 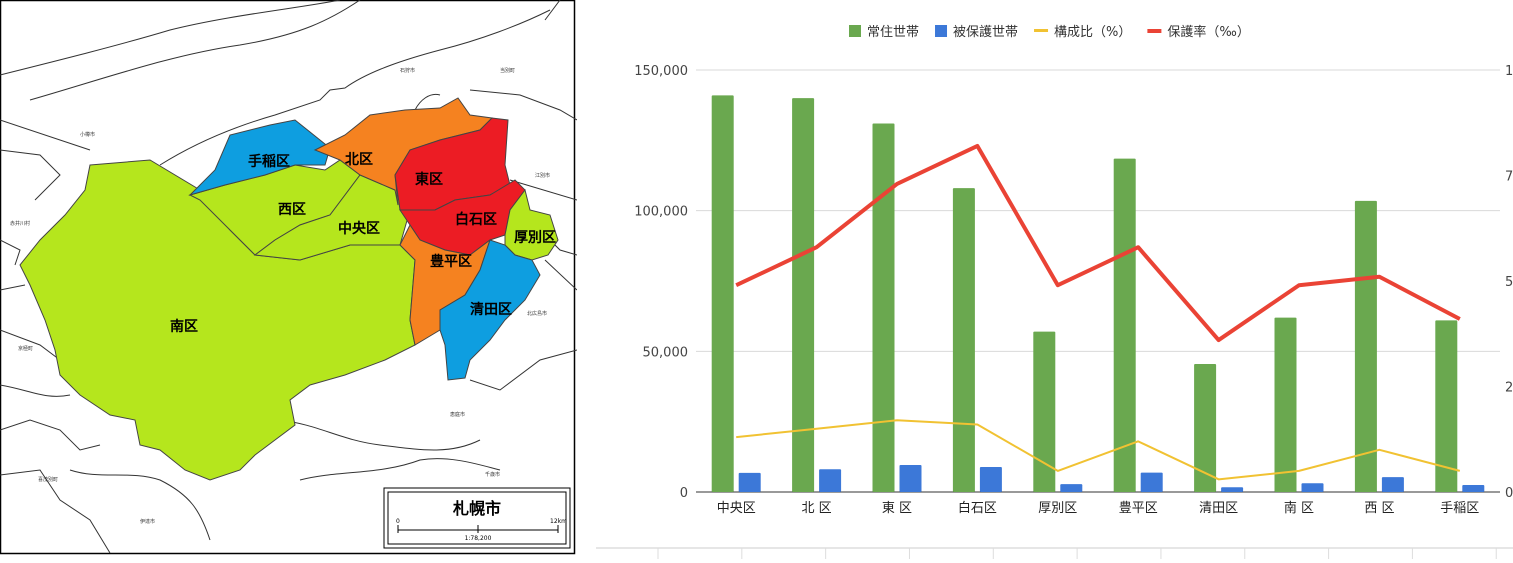 I want to click on scale-ratio: 1:78,200, so click(x=478, y=538).